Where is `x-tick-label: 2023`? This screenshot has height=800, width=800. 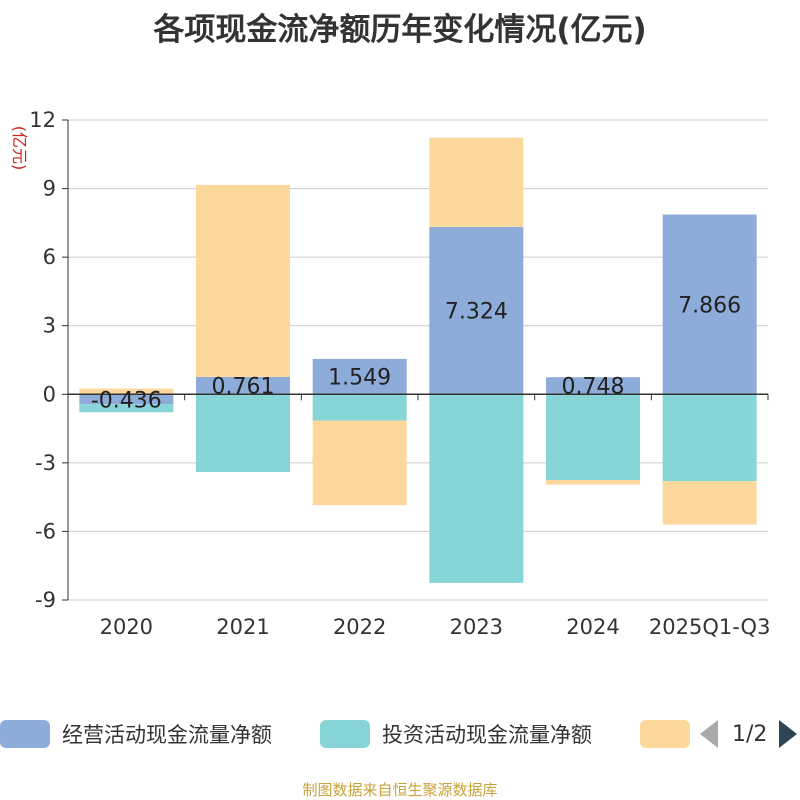
x-tick-label: 2023 is located at coordinates (476, 627).